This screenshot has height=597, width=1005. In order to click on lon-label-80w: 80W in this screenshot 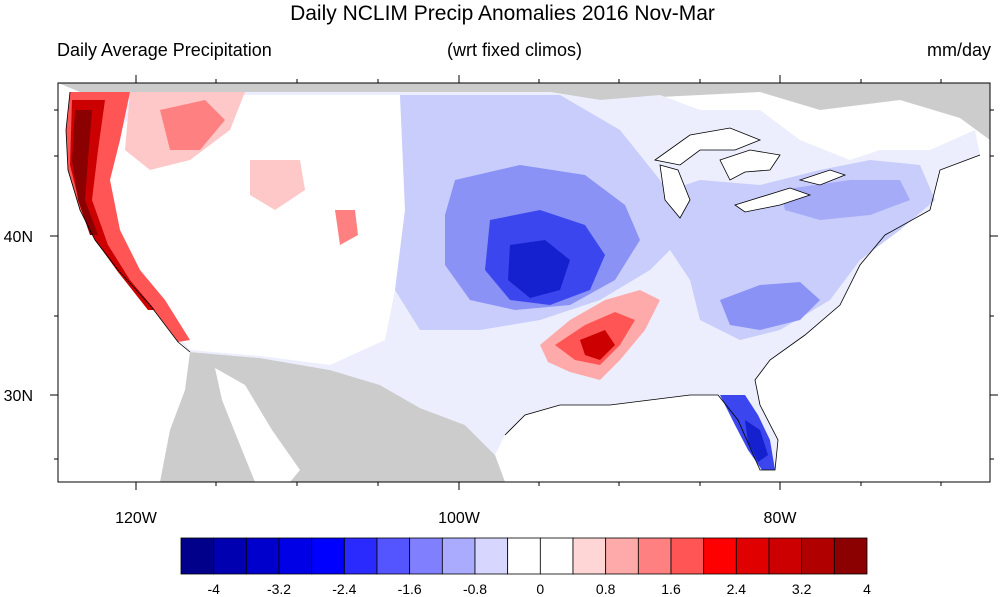, I will do `click(781, 518)`.